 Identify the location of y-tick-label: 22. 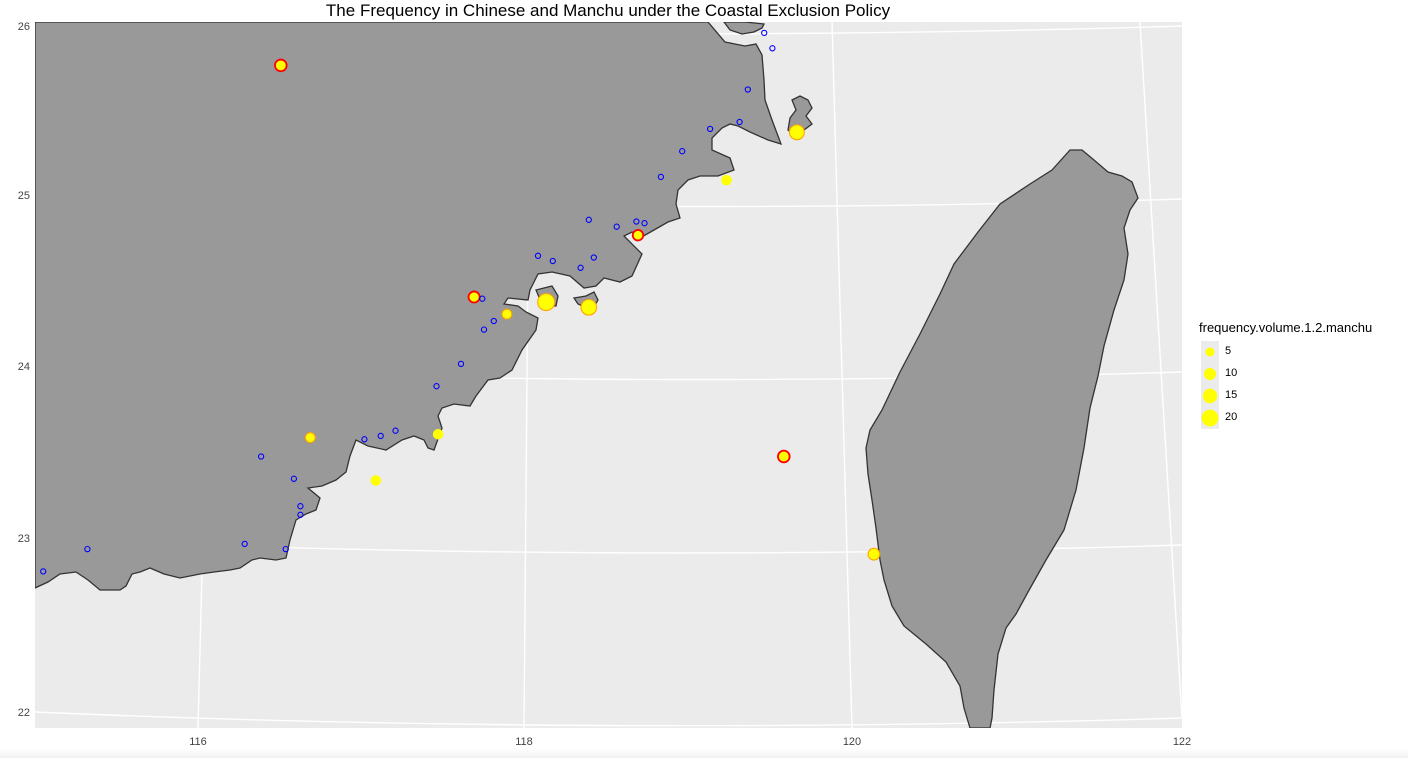
(24, 713).